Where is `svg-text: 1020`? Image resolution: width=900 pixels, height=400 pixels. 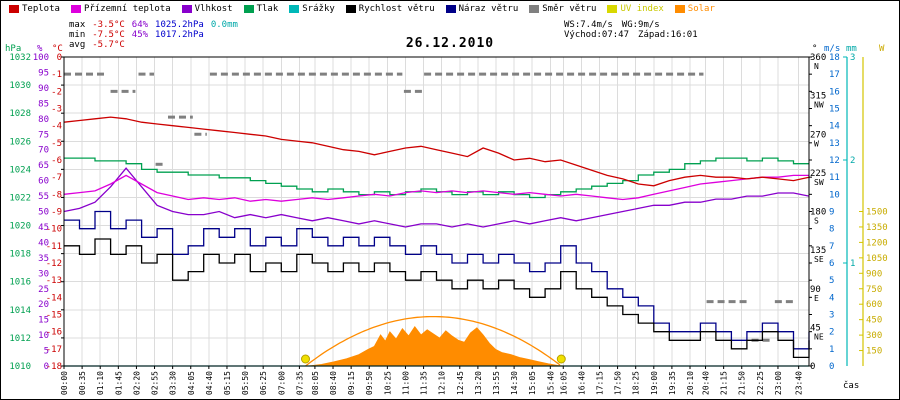 svg-text: 1020 is located at coordinates (20, 227).